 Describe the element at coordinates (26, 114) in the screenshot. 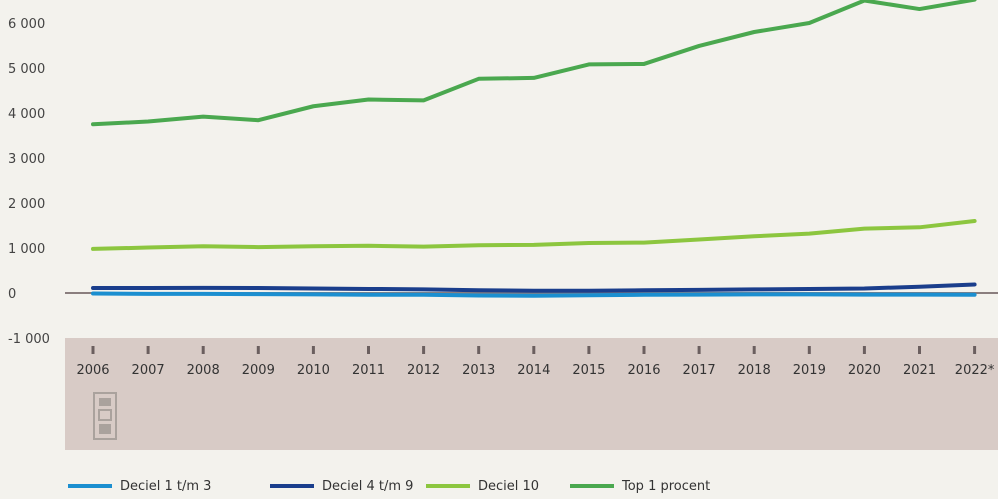

I see `y-tick-label: 4 000` at that location.